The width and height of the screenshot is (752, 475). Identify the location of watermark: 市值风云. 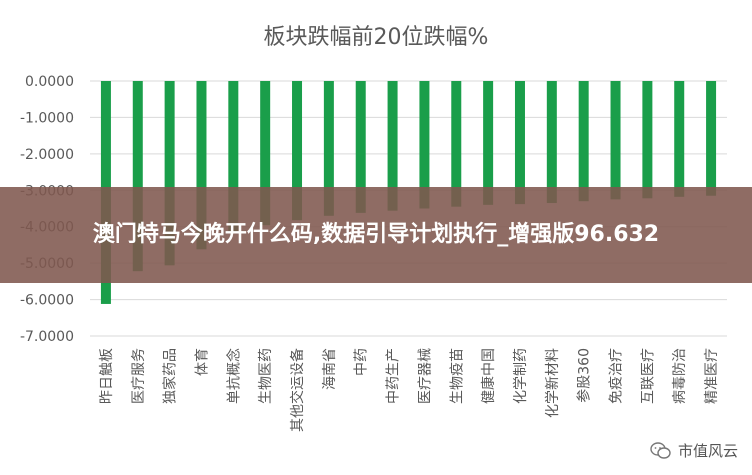
(694, 450).